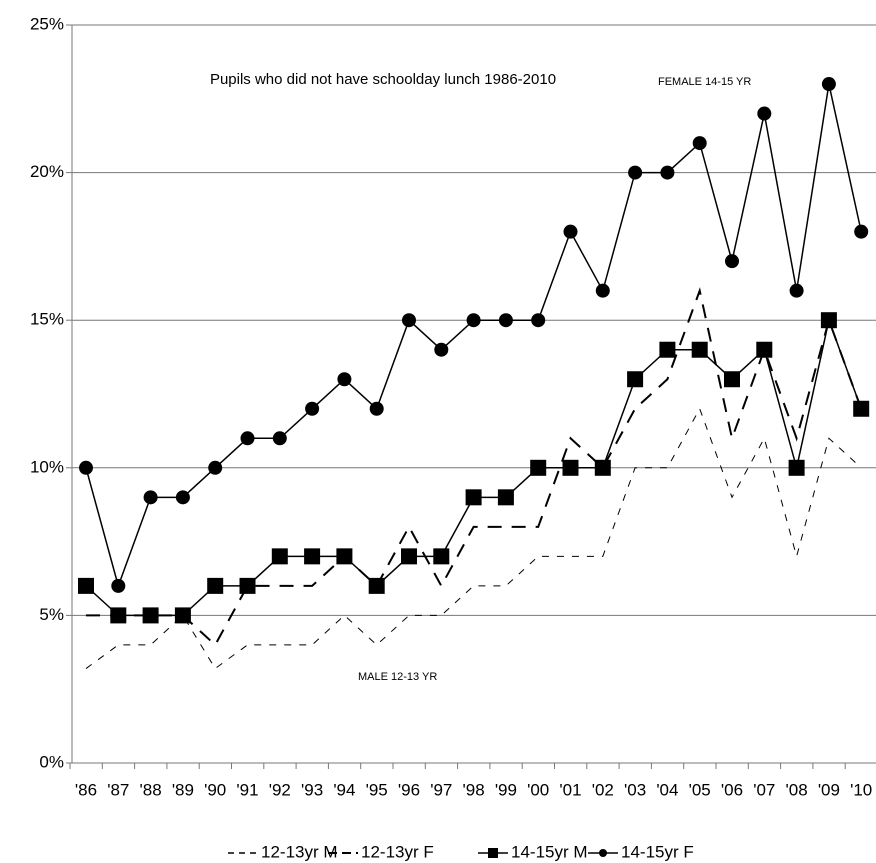 This screenshot has height=863, width=876. What do you see at coordinates (377, 789) in the screenshot?
I see `x-tick-label: '95` at bounding box center [377, 789].